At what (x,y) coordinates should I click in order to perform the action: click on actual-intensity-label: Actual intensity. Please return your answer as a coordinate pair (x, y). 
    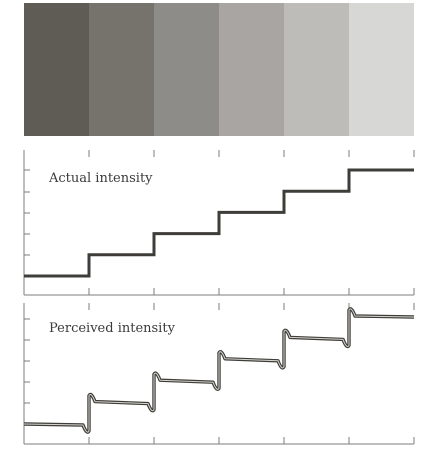
    Looking at the image, I should click on (100, 178).